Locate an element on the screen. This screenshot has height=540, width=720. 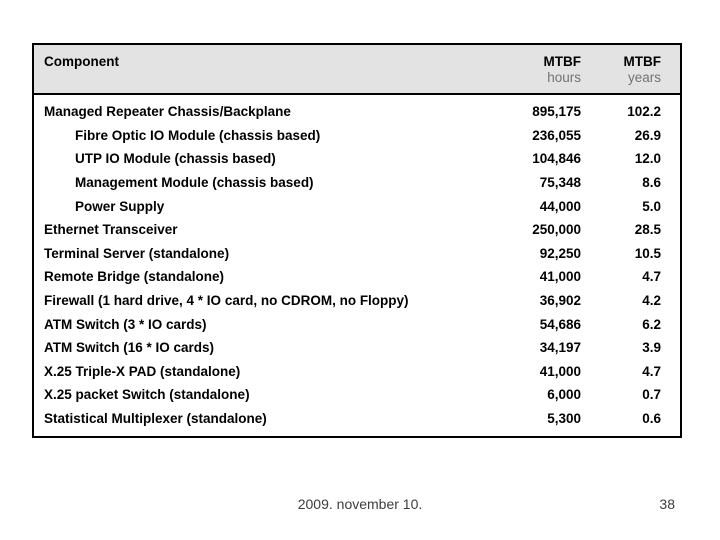
header-mtbf-hours-title: MTBF is located at coordinates (562, 61).